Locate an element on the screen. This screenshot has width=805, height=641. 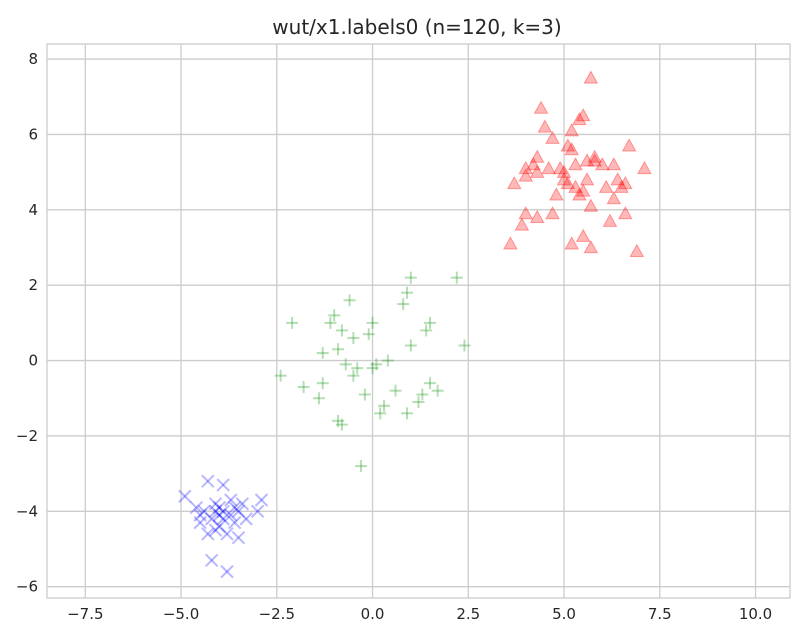
y-tick-label: −4 is located at coordinates (27, 511).